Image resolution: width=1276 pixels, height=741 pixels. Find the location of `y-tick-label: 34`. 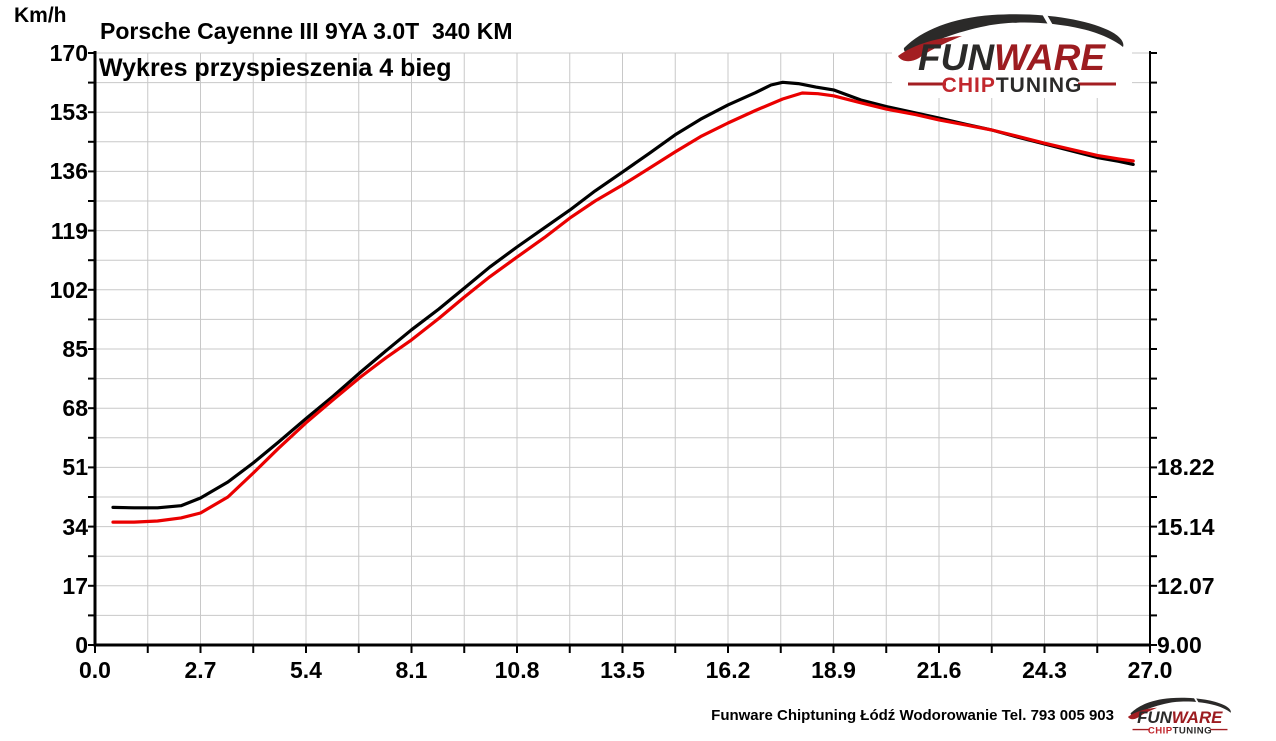

y-tick-label: 34 is located at coordinates (75, 526).